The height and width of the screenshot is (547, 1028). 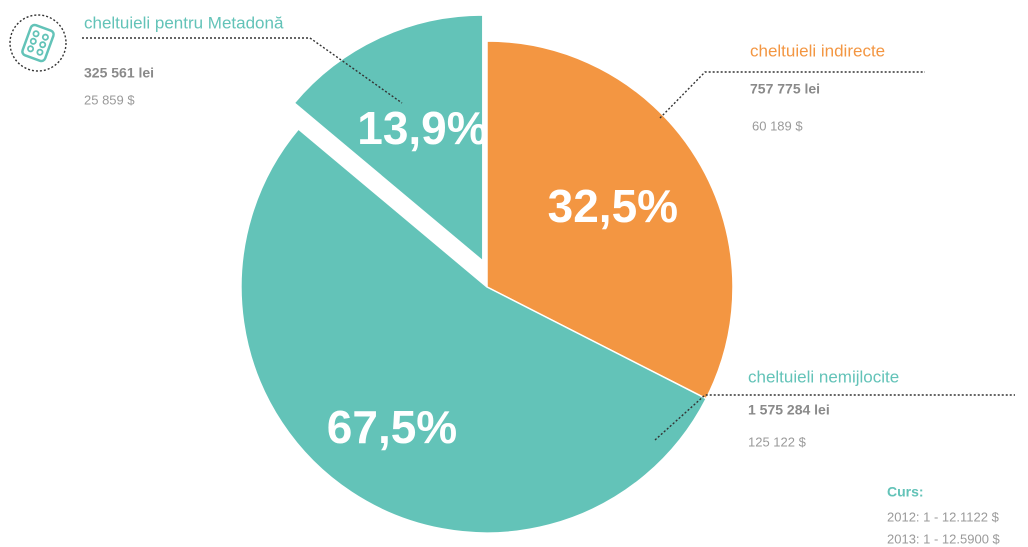 What do you see at coordinates (777, 125) in the screenshot?
I see `usd-amount: 60 189 $` at bounding box center [777, 125].